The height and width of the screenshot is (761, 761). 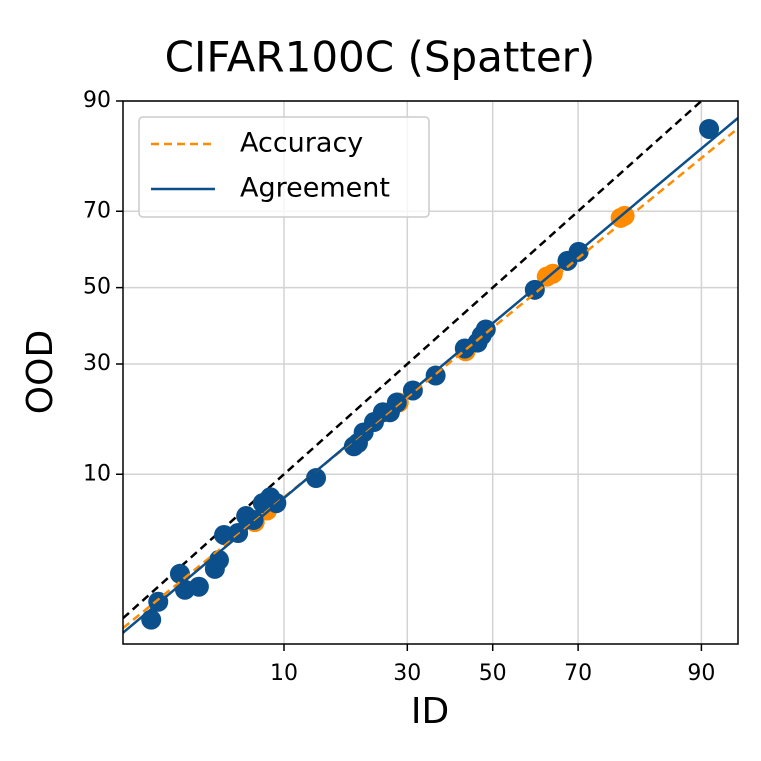 I want to click on y-tick-label: 10, so click(x=97, y=473).